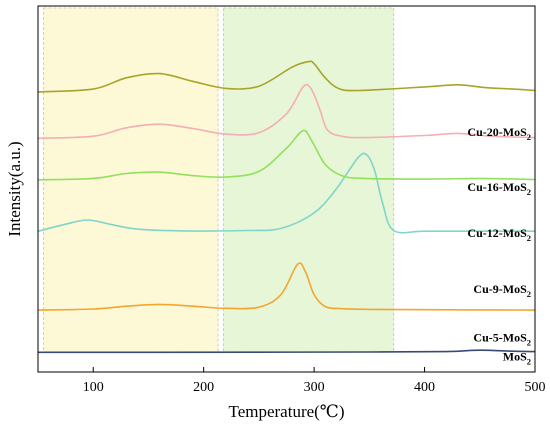  Describe the element at coordinates (499, 188) in the screenshot. I see `series-label-cu-16-mos2: Cu-16-MoS2` at that location.